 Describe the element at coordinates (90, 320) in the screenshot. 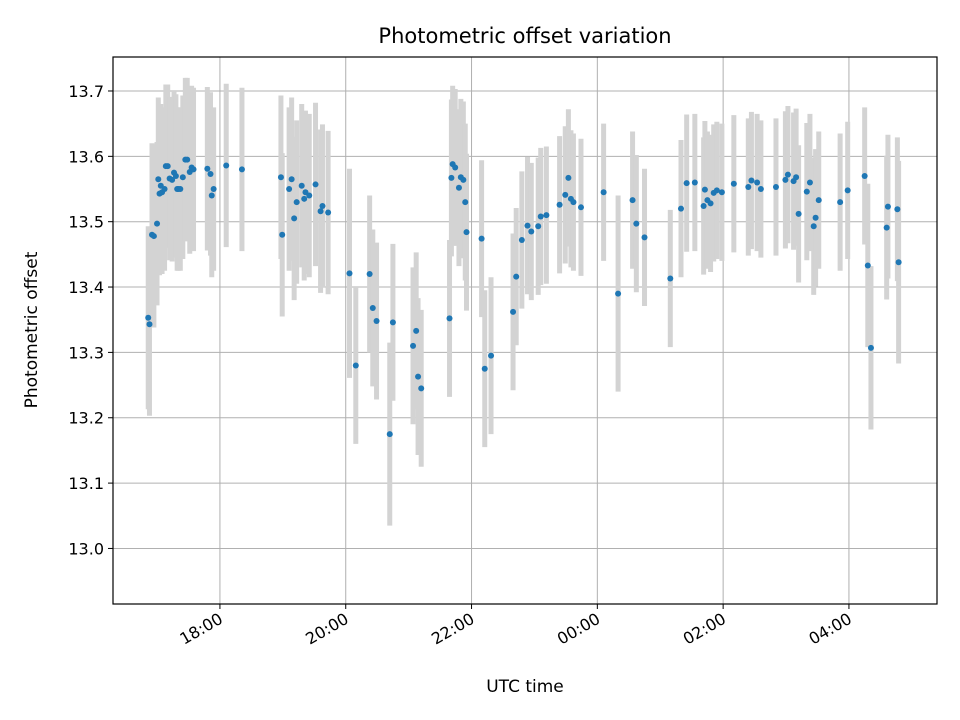

I see `y-axis: 13.0 13.1 13.2 13.3 13.4 13.5 13.6 13.7` at that location.